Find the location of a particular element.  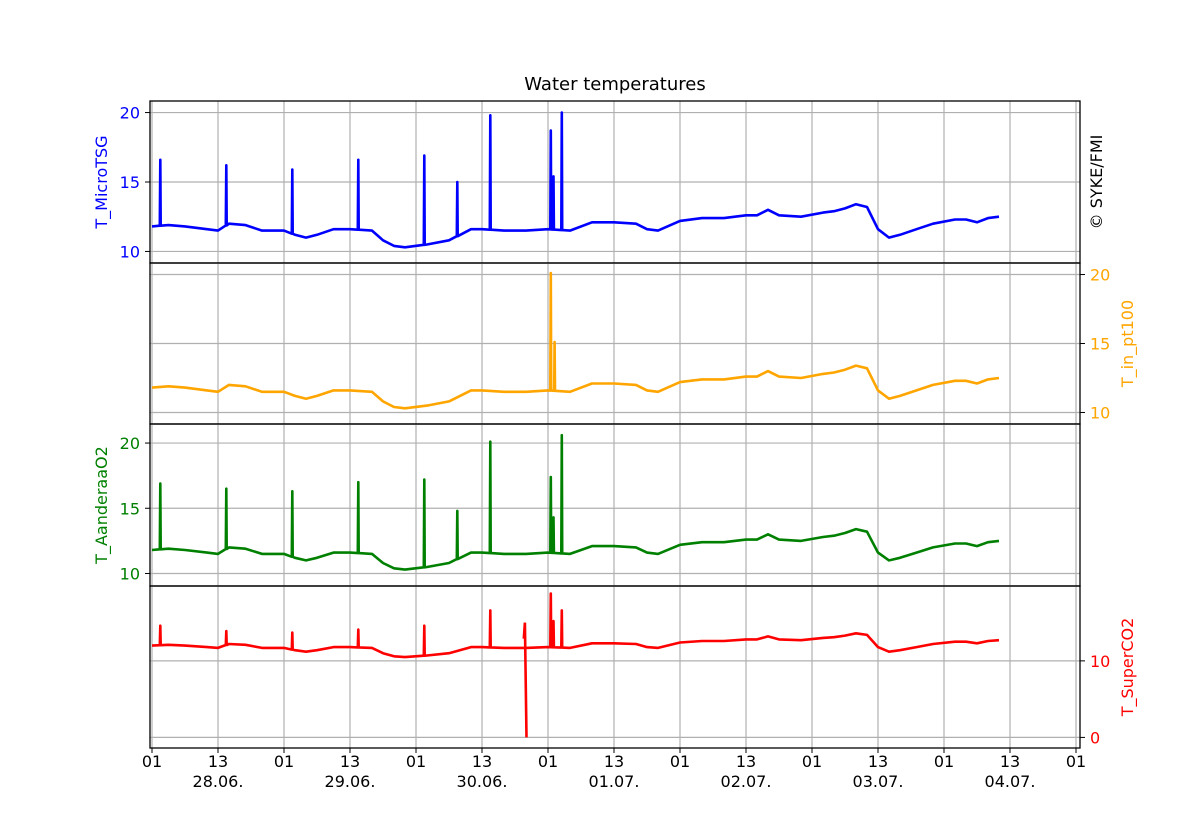

y-axis-label-T_MicroTSG: T_MicroTSG is located at coordinates (102, 182).